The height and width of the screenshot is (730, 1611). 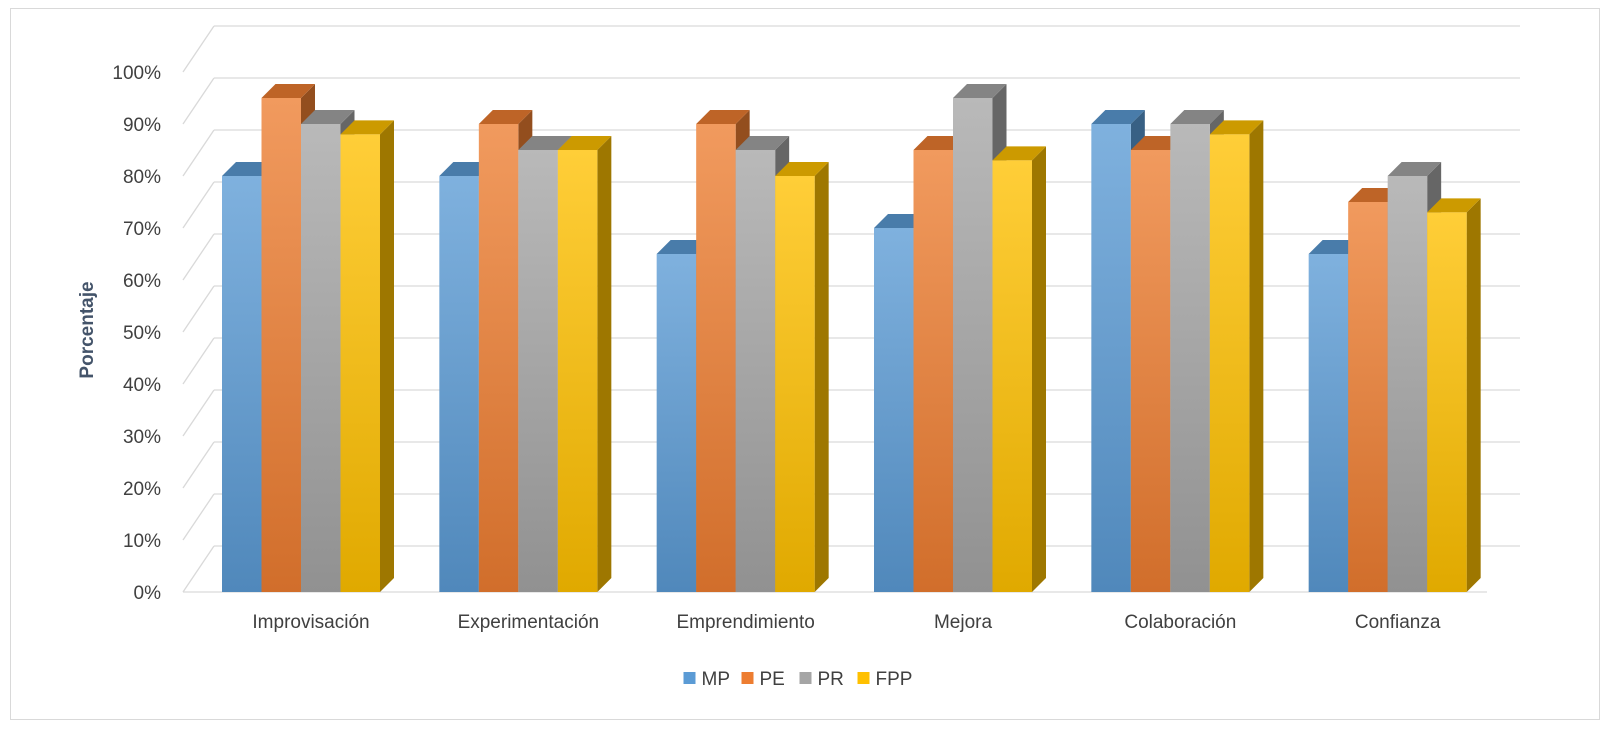 I want to click on y-axis-label: Porcentaje, so click(x=87, y=329).